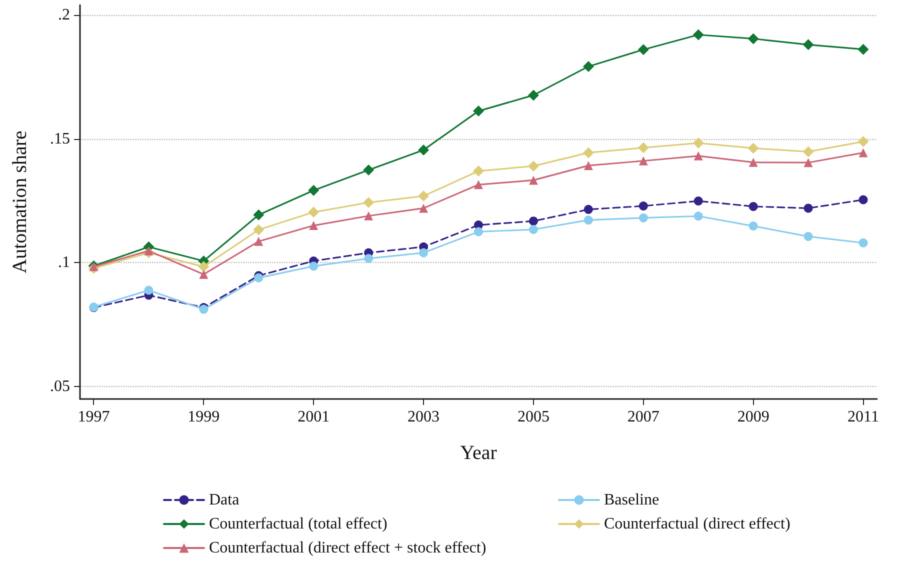 The image size is (897, 565). Describe the element at coordinates (60, 387) in the screenshot. I see `y-tick-label: .05` at that location.